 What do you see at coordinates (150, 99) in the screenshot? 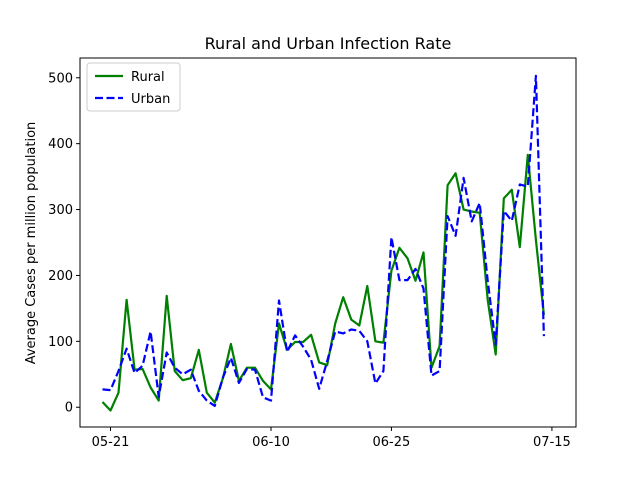
I see `legend-label-urban: Urban` at bounding box center [150, 99].